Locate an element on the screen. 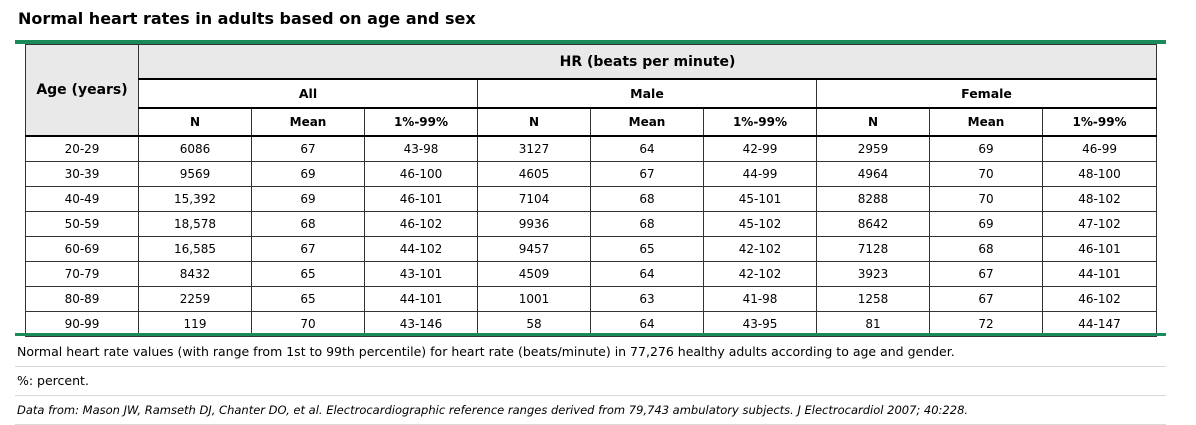 Image resolution: width=1196 pixels, height=425 pixels. subheader-female-n: N is located at coordinates (873, 122).